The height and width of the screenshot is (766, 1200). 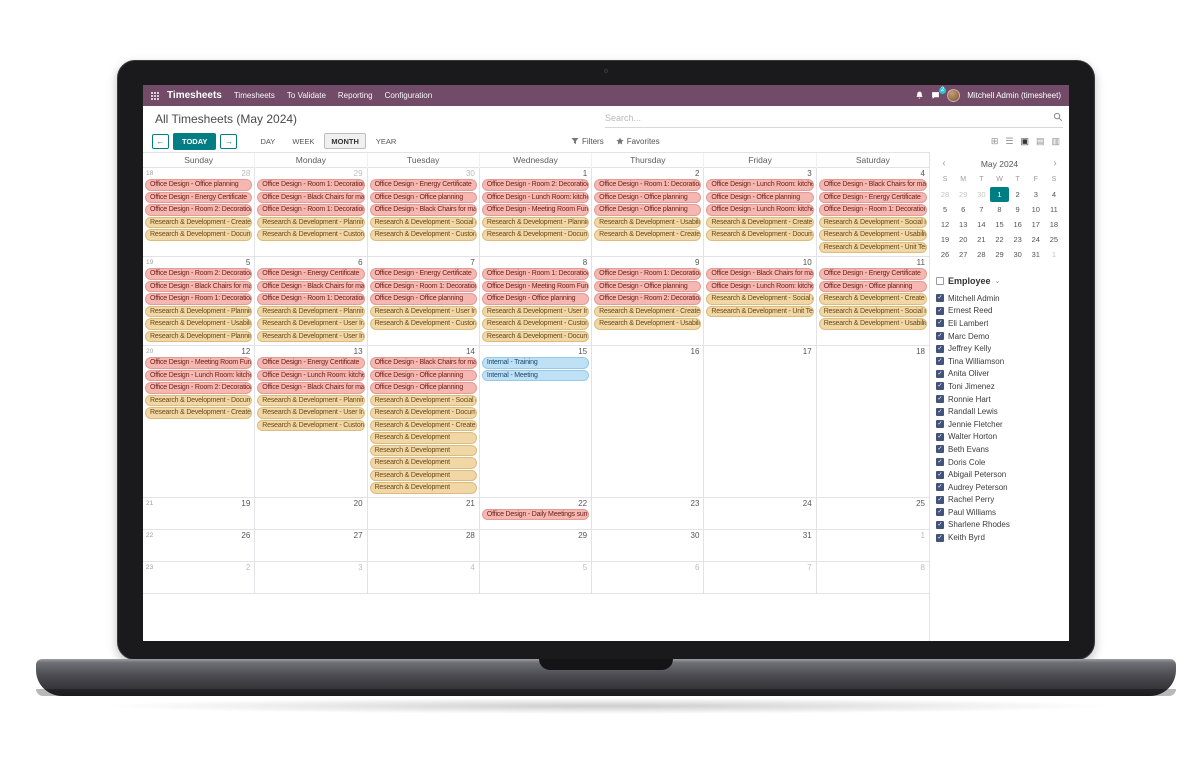 I want to click on mini-calendar-day: 19, so click(x=945, y=239).